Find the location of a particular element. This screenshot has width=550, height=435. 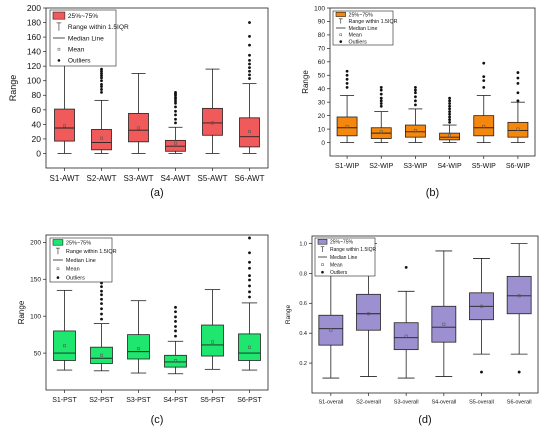

box-S3-PST is located at coordinates (138, 337).